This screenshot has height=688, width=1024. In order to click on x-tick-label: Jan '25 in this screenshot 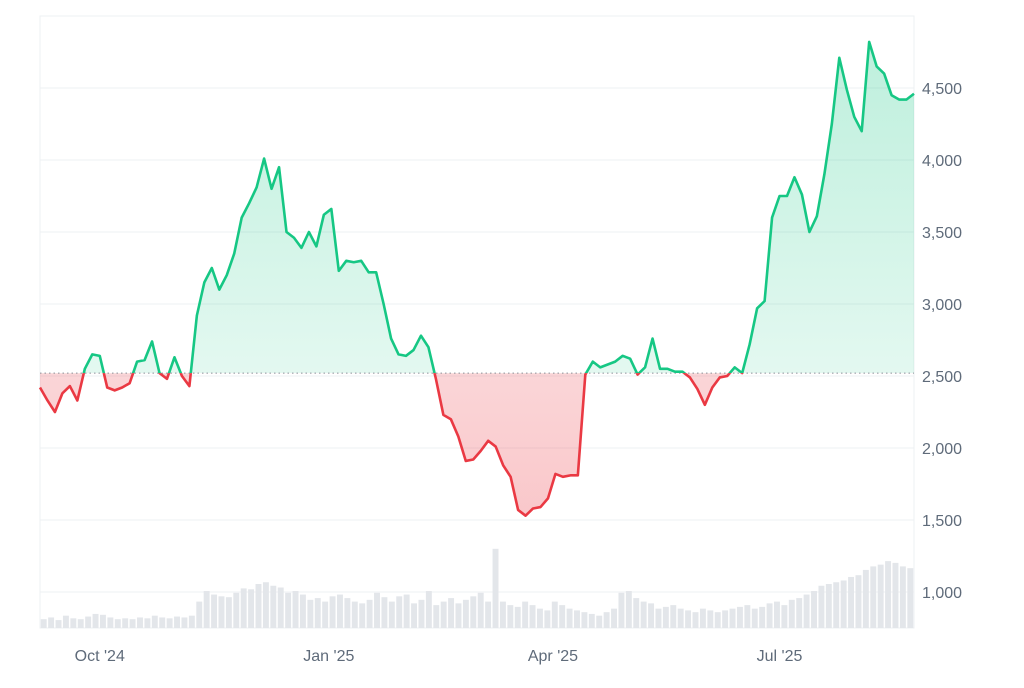, I will do `click(328, 656)`.